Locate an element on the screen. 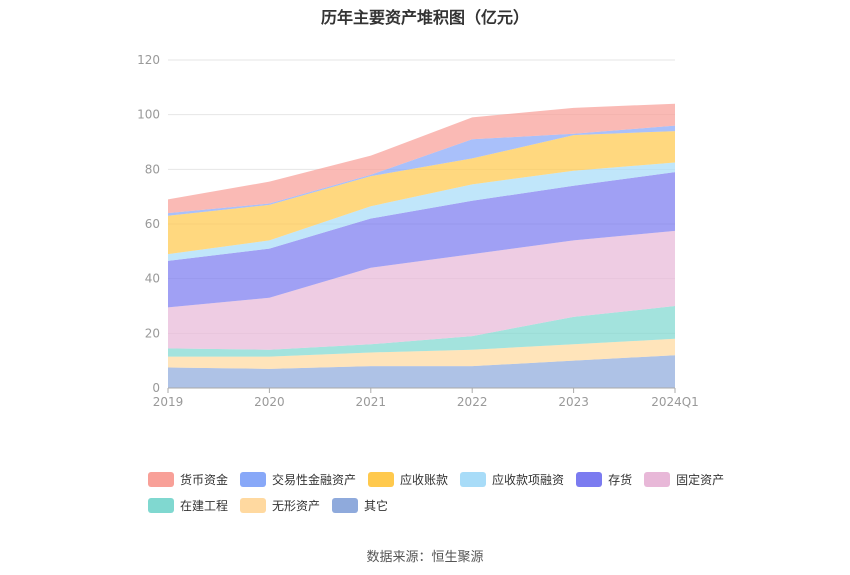 This screenshot has width=850, height=575. x-tick-label: 2021 is located at coordinates (371, 402).